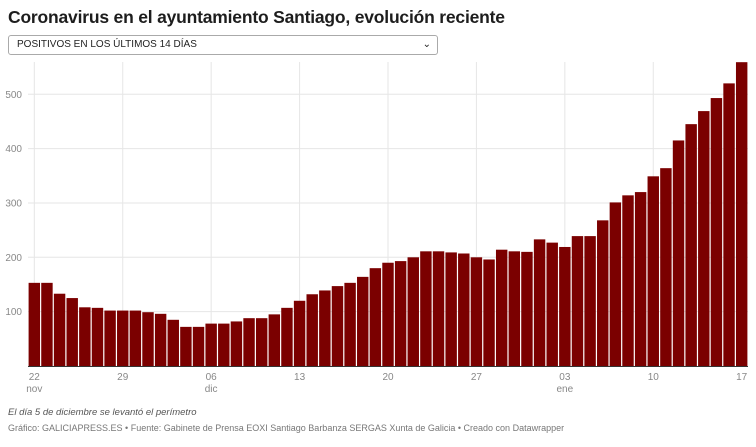  I want to click on x-tick-label: 20, so click(388, 377).